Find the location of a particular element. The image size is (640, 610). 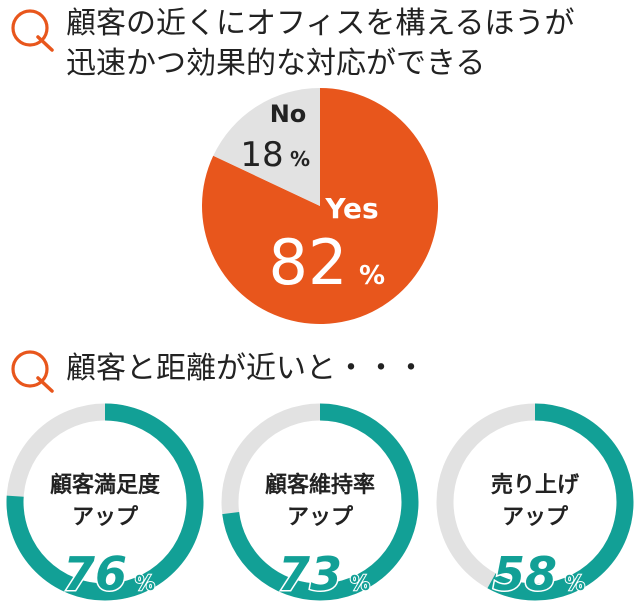

pie-slice-no is located at coordinates (266, 147).